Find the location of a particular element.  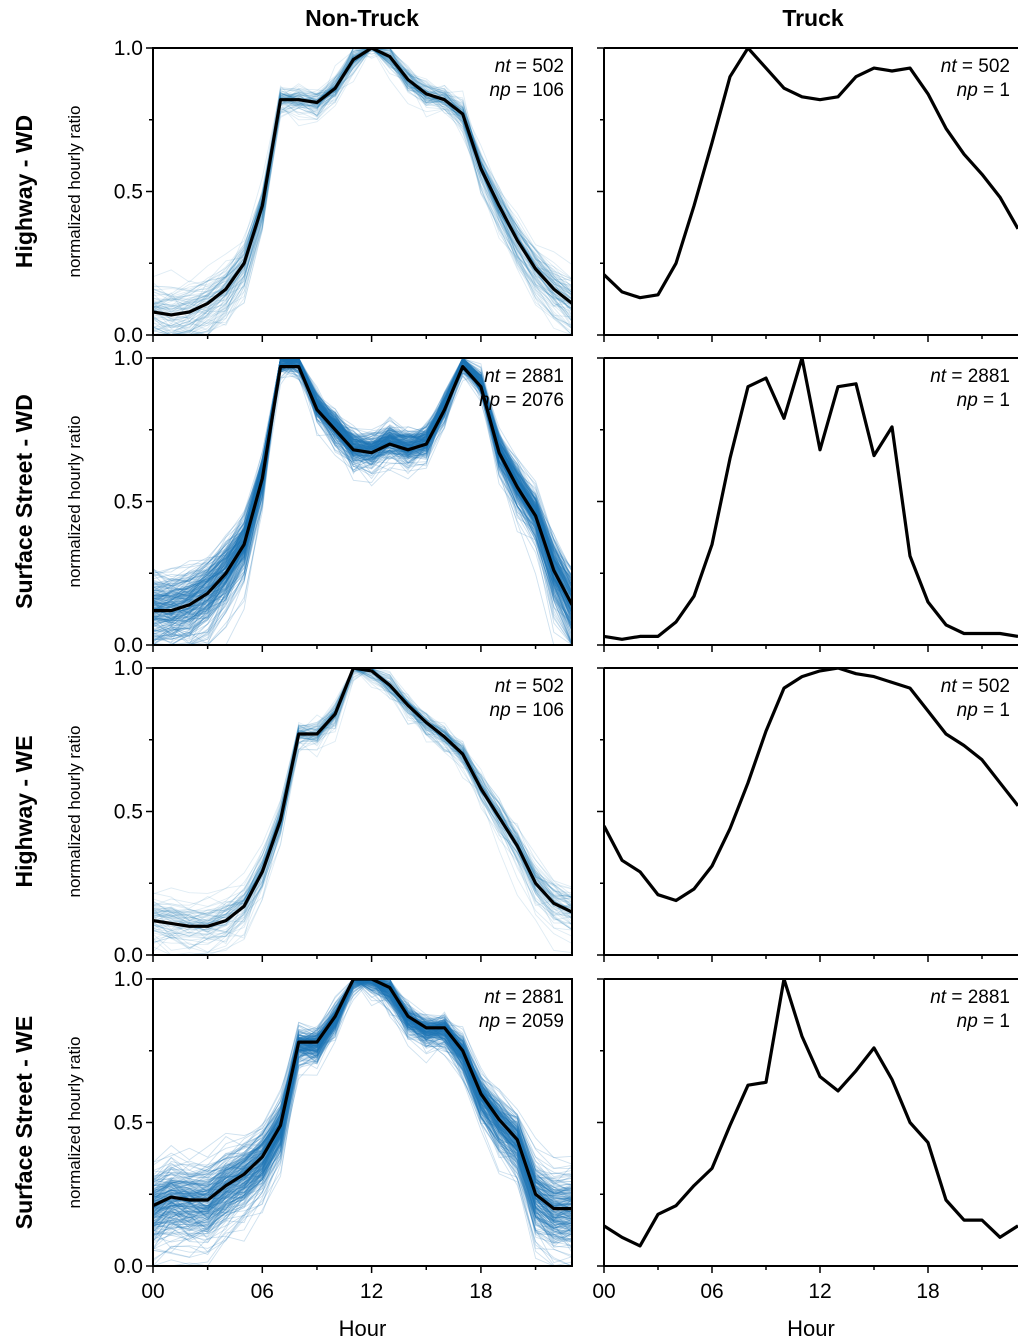

y-tick-label: 1.0 is located at coordinates (128, 48).